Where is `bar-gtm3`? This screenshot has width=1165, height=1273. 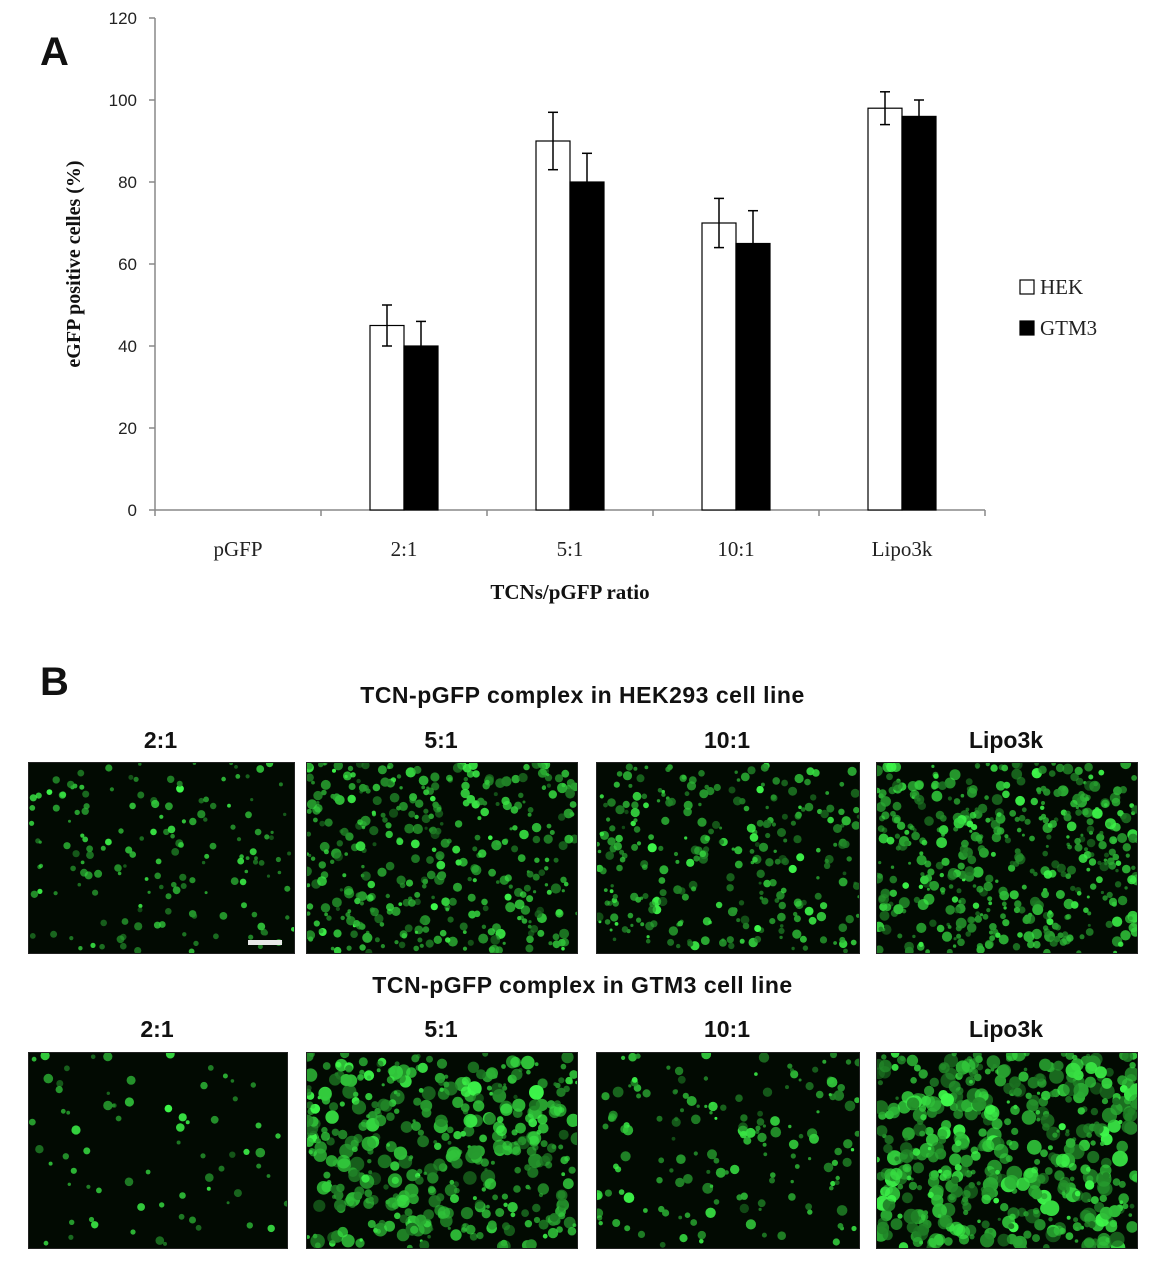
bar-gtm3 is located at coordinates (753, 376).